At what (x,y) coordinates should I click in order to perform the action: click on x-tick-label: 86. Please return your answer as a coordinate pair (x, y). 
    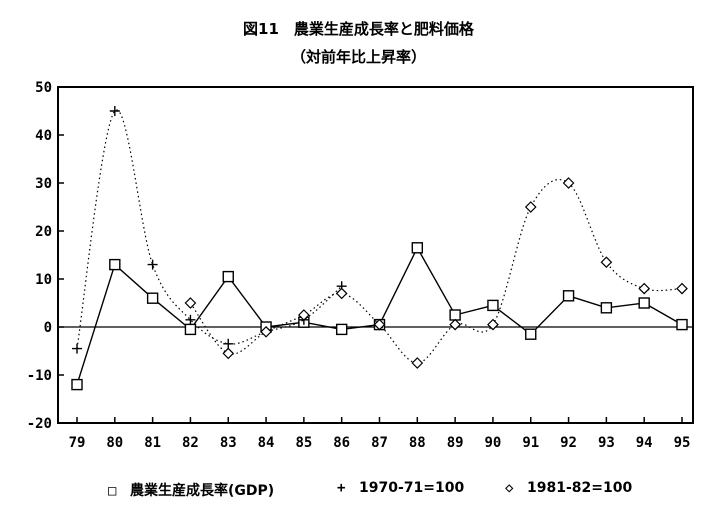
    Looking at the image, I should click on (341, 443).